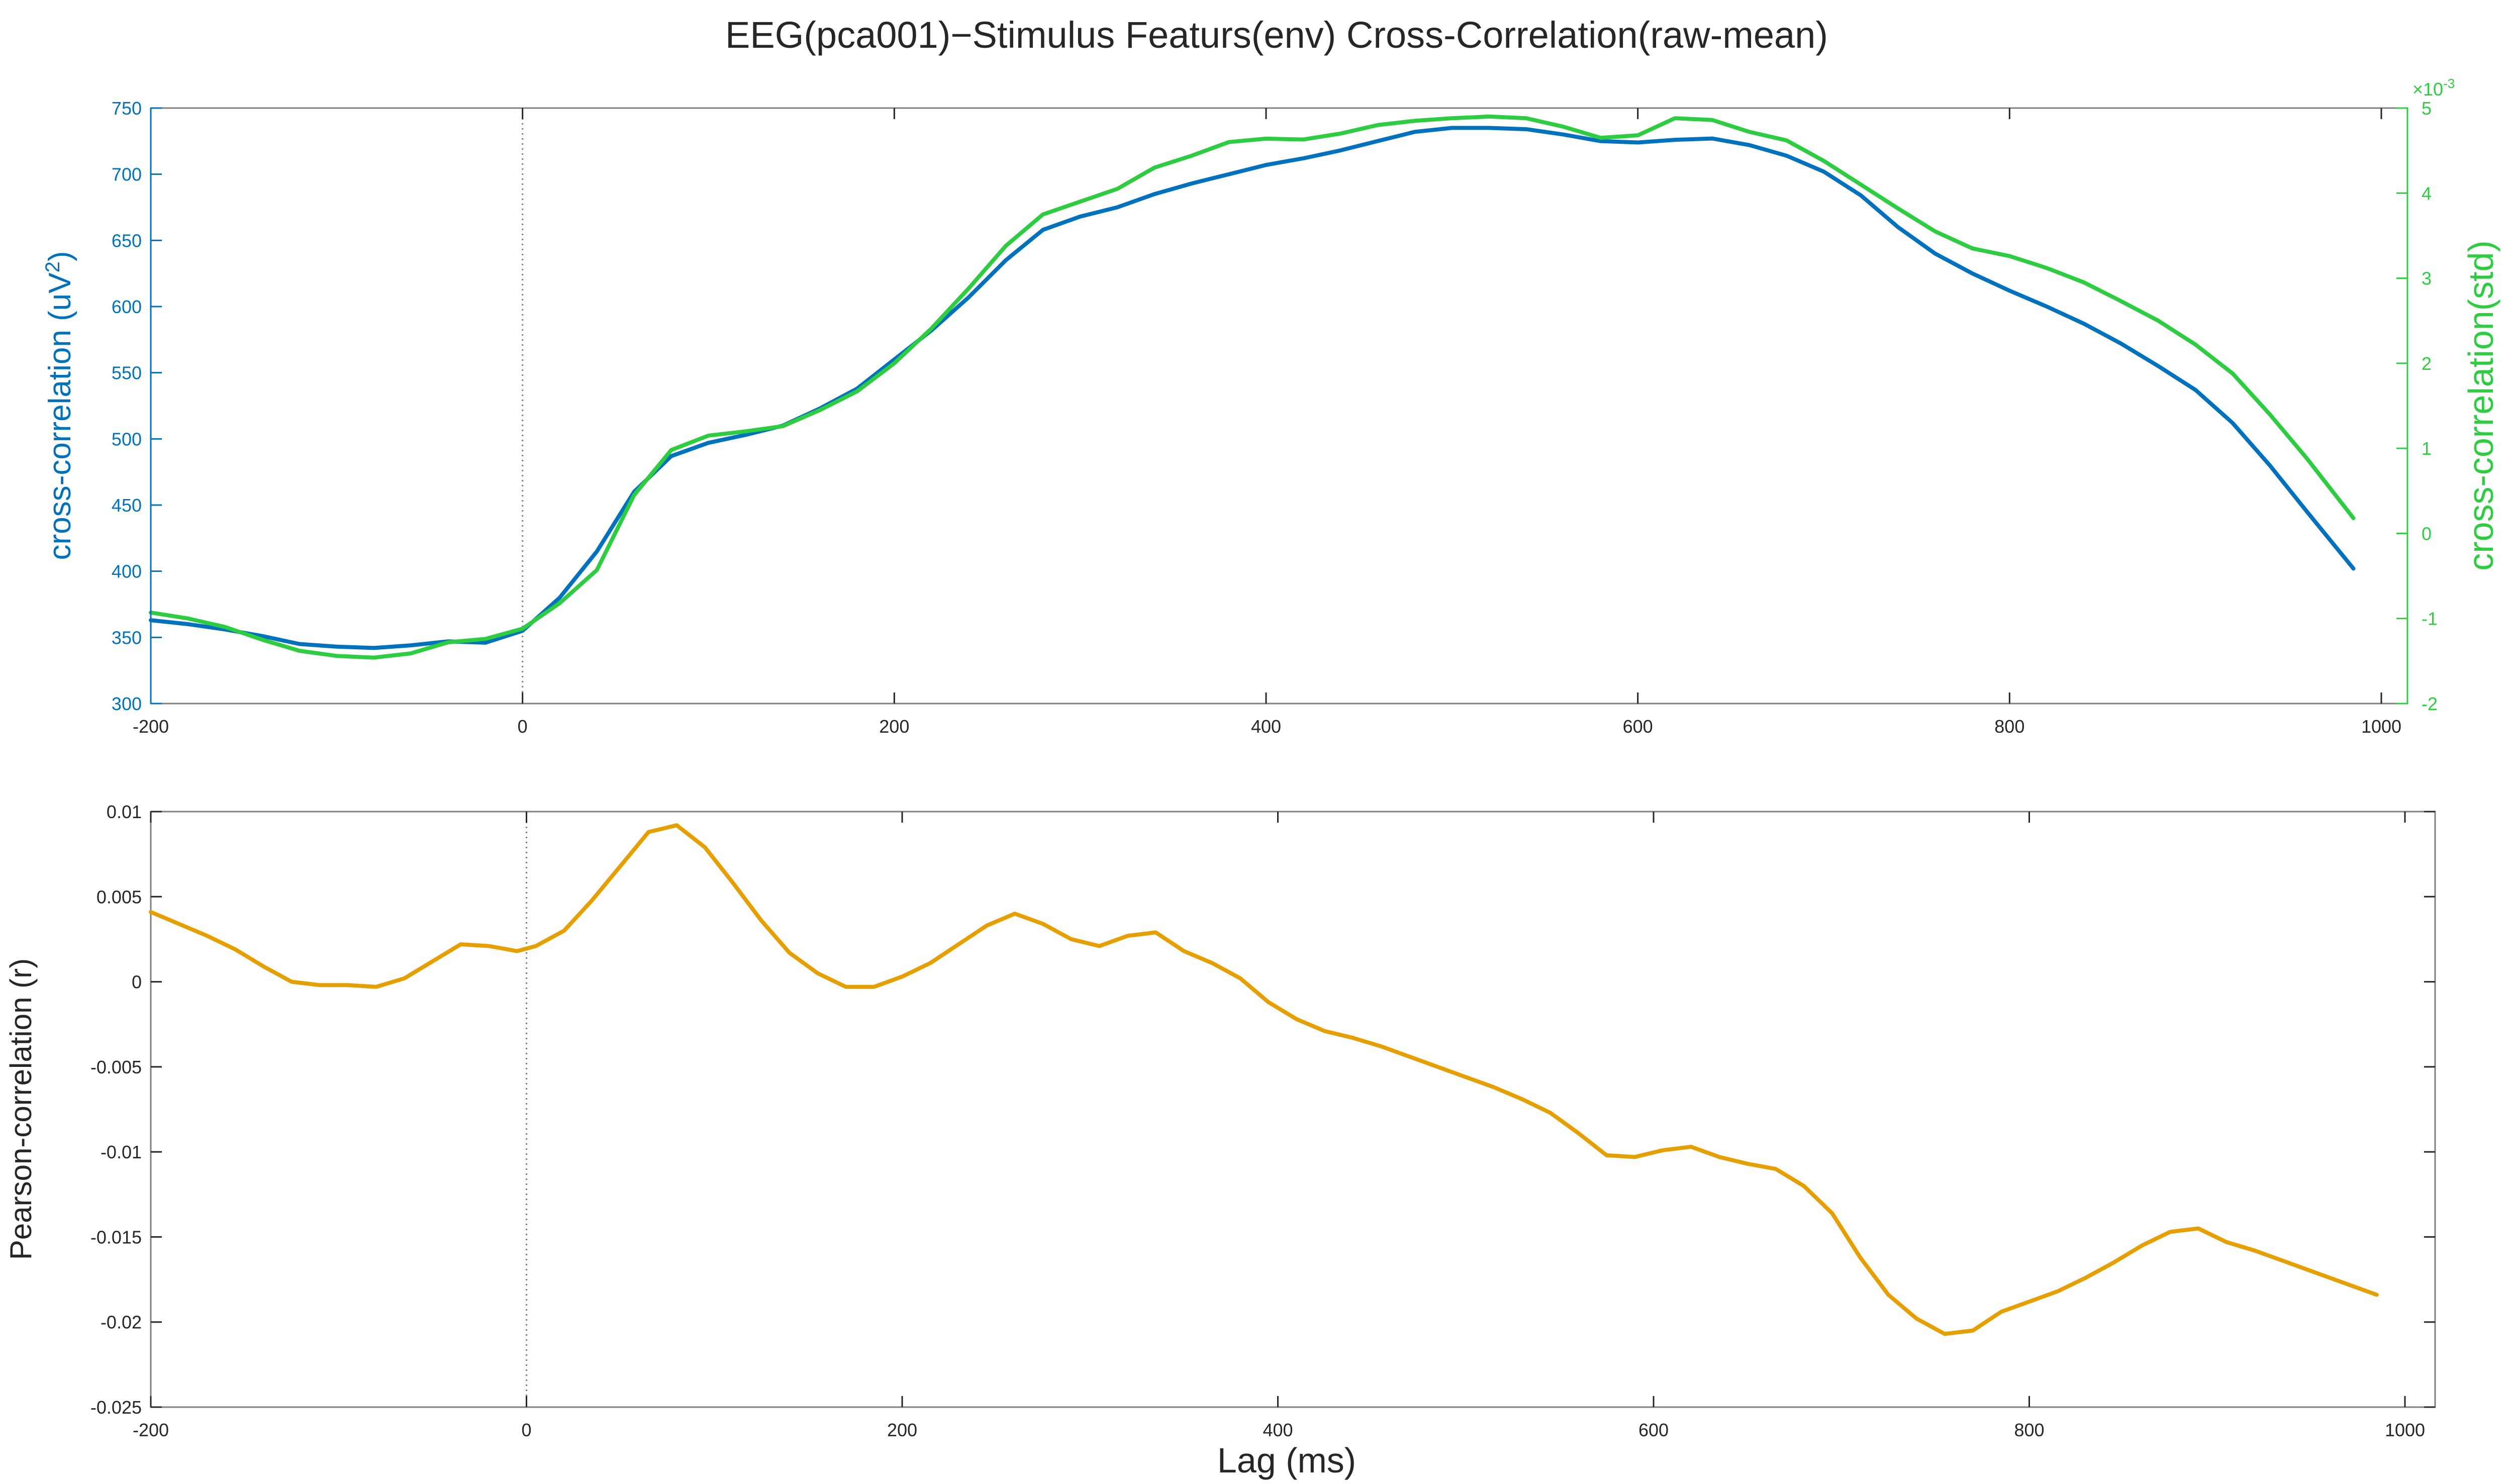 The height and width of the screenshot is (1484, 2513). I want to click on top-left-y-tick-label: 300, so click(127, 704).